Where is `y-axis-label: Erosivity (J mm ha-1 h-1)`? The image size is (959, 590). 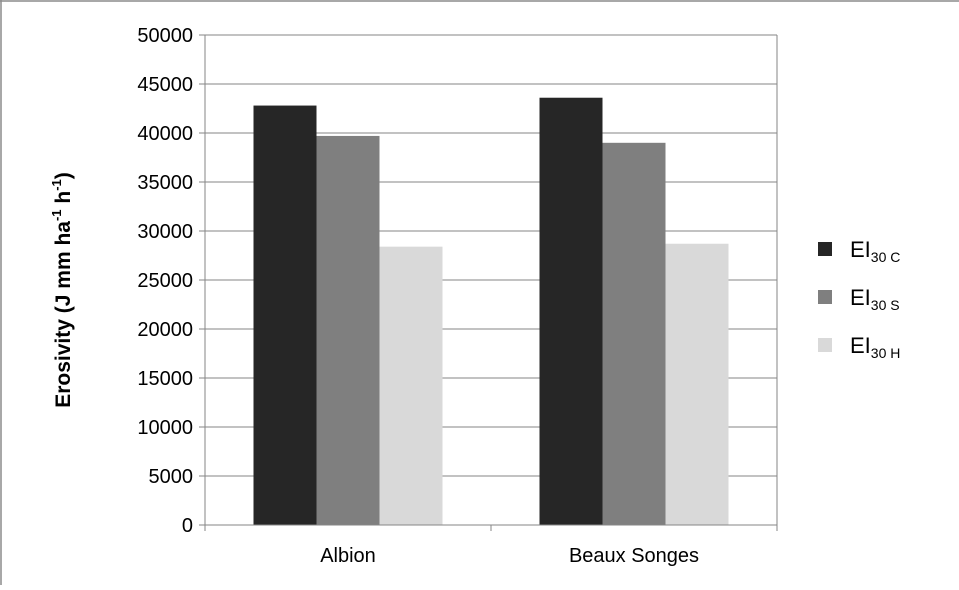
y-axis-label: Erosivity (J mm ha-1 h-1) is located at coordinates (62, 290).